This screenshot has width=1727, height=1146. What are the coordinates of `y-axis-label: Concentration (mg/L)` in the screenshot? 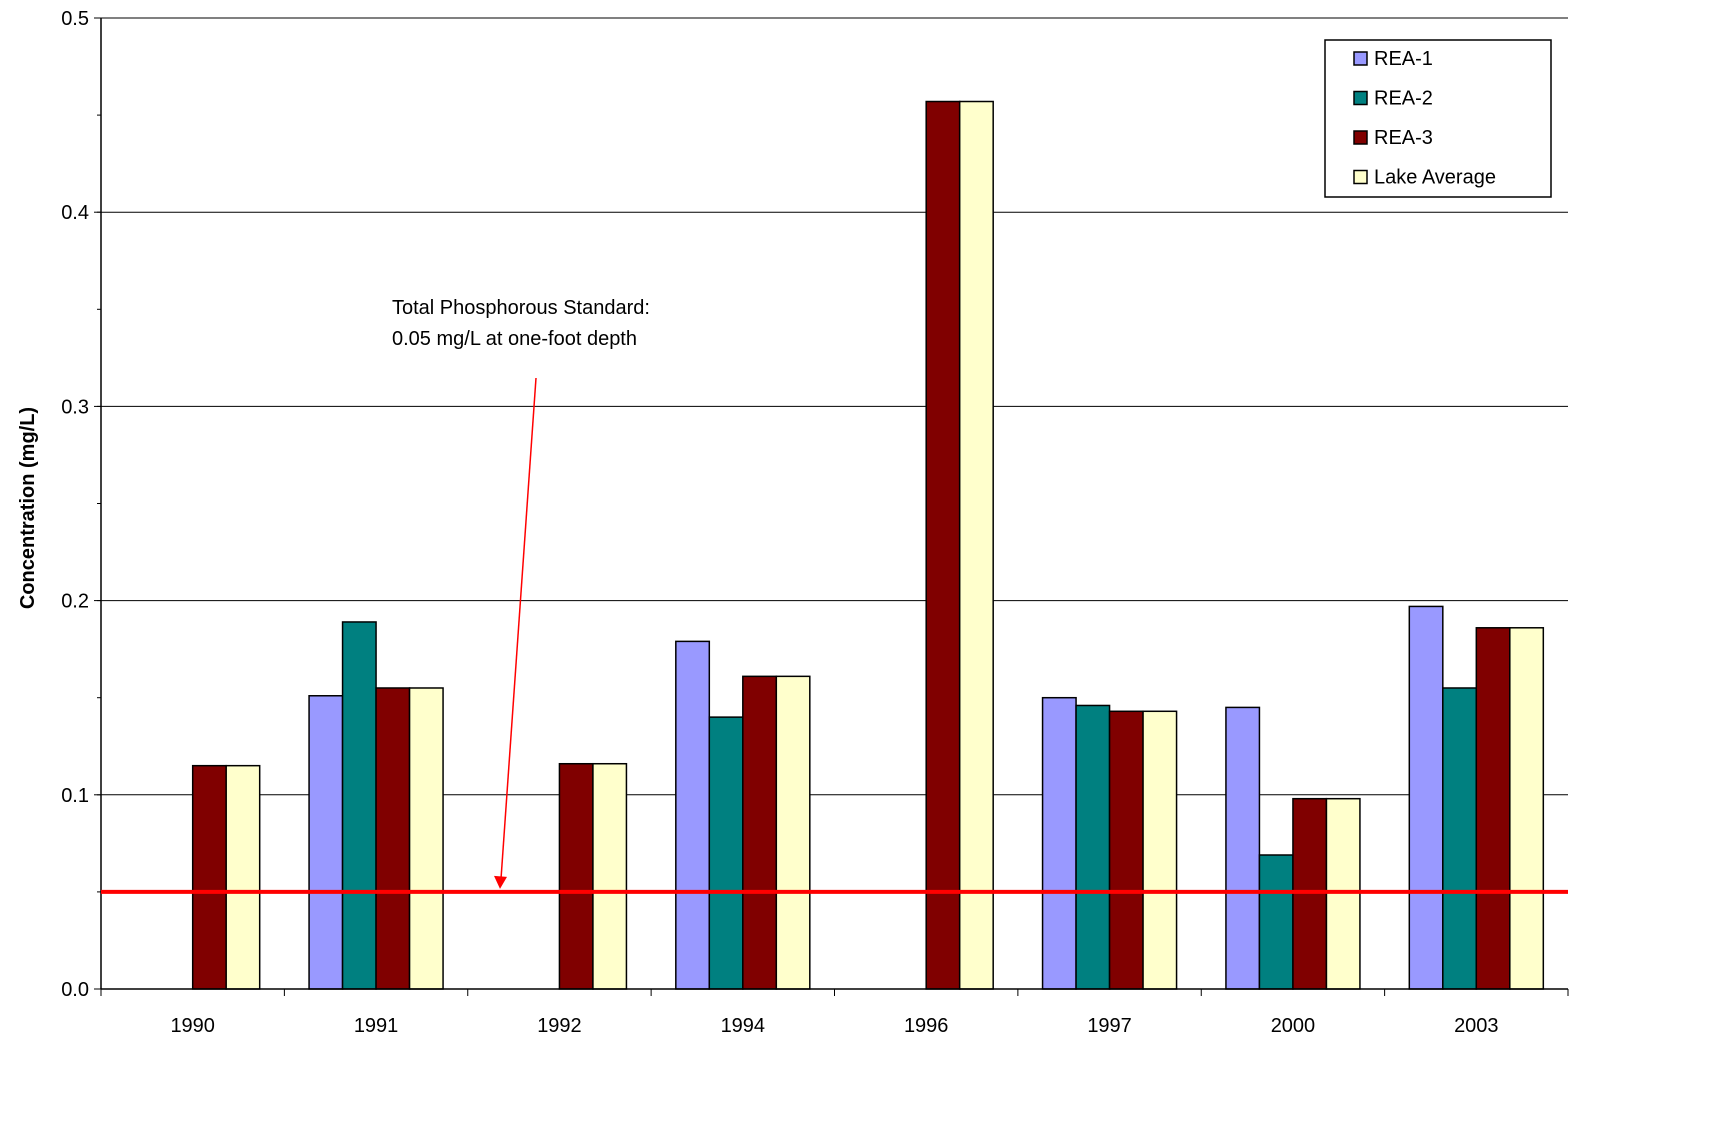 It's located at (28, 508).